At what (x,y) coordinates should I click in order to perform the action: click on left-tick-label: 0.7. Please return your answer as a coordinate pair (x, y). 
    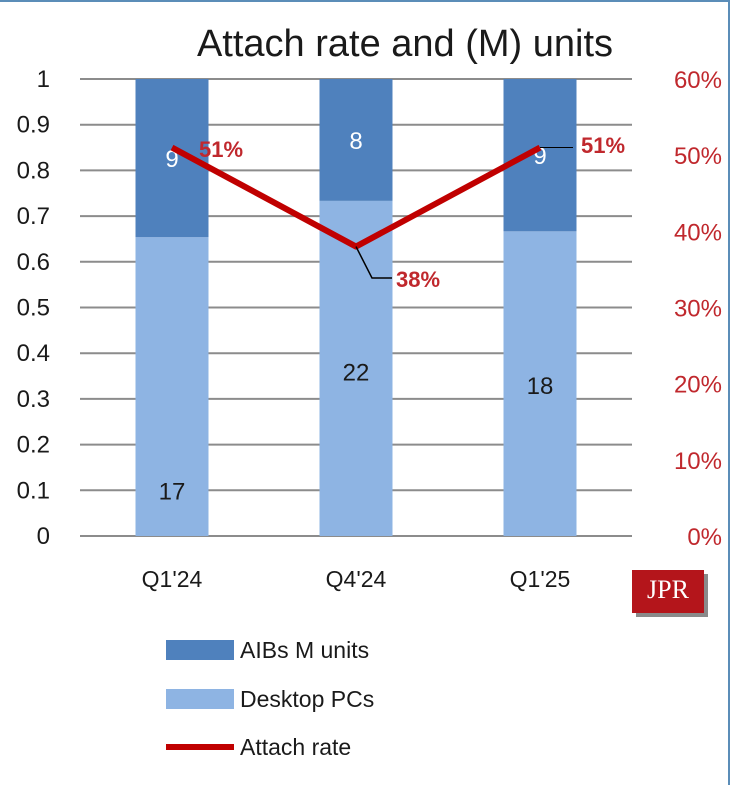
    Looking at the image, I should click on (33, 216).